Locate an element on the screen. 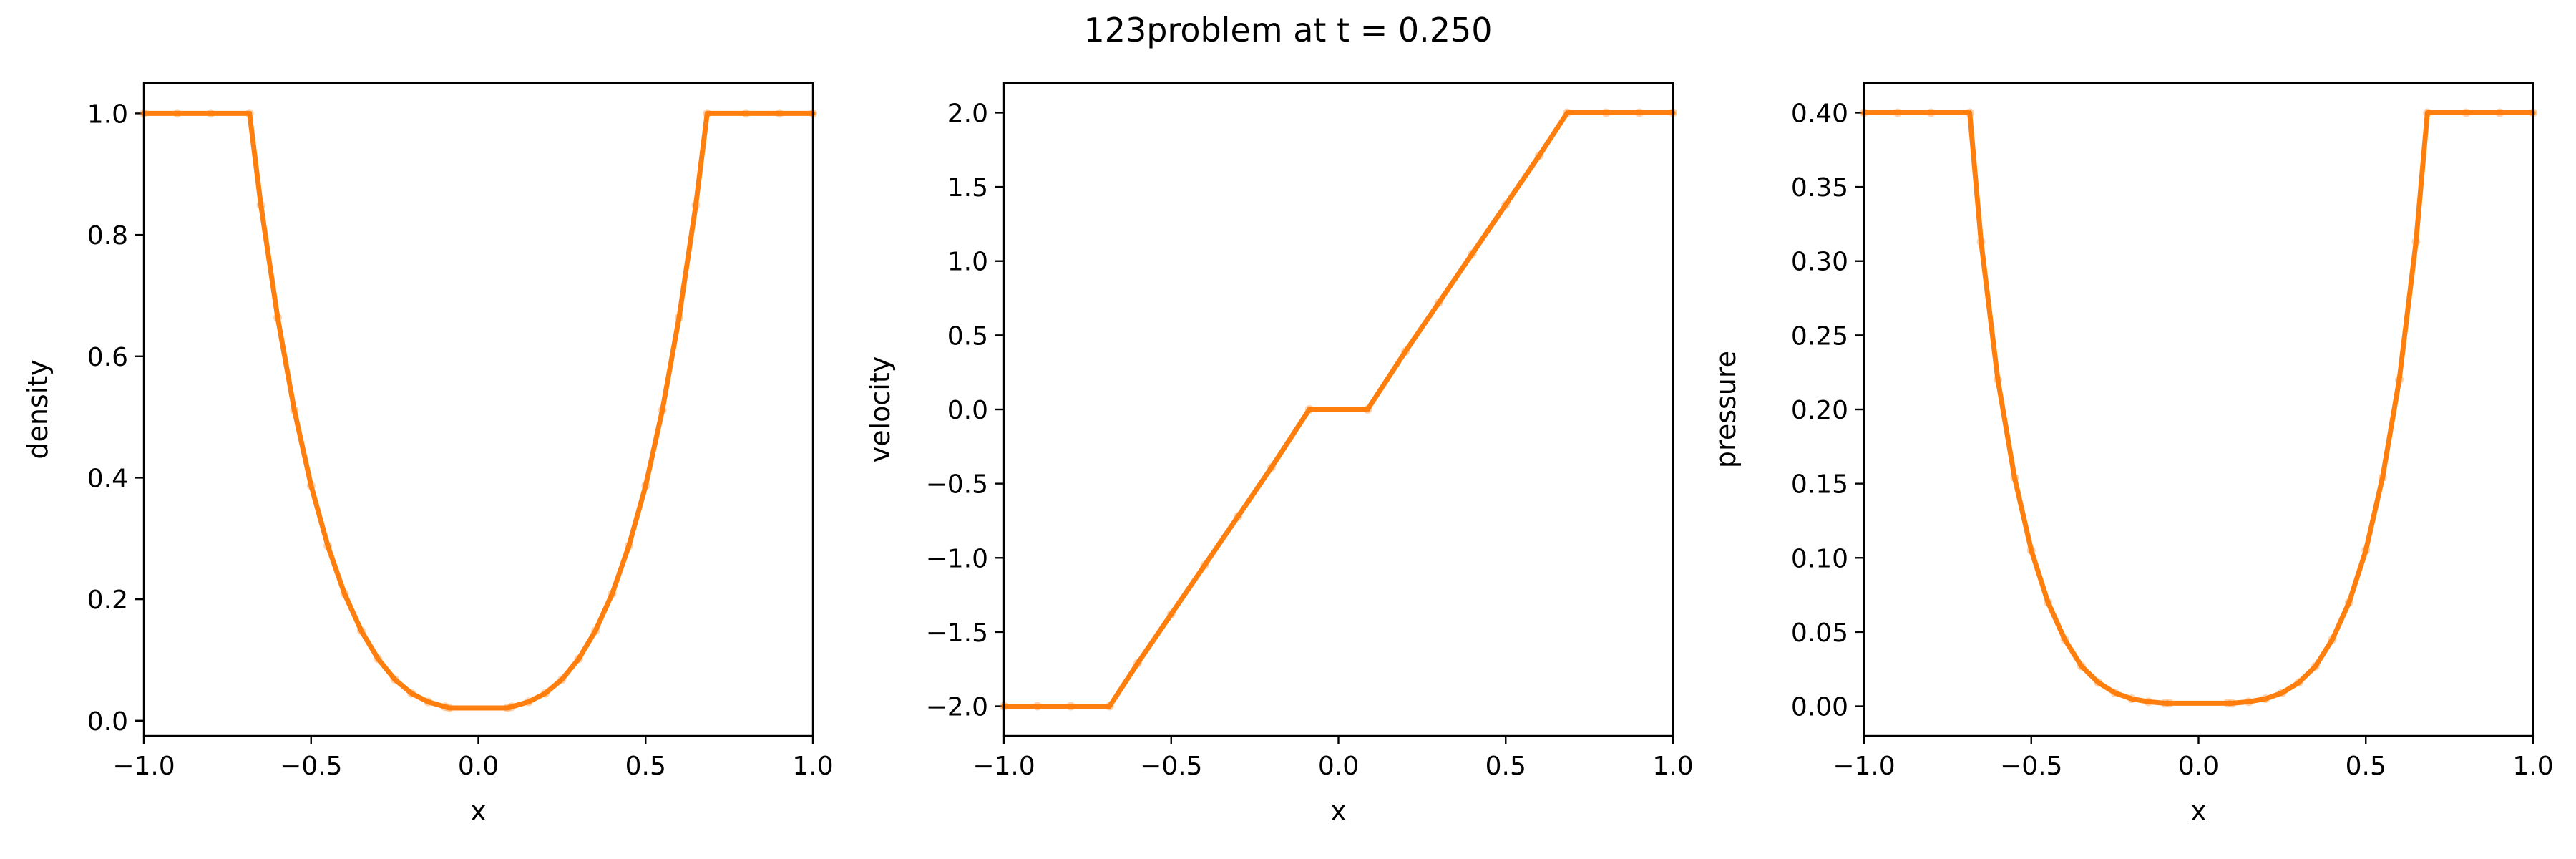  pressure-ytick-label: 0.20 is located at coordinates (1819, 410).